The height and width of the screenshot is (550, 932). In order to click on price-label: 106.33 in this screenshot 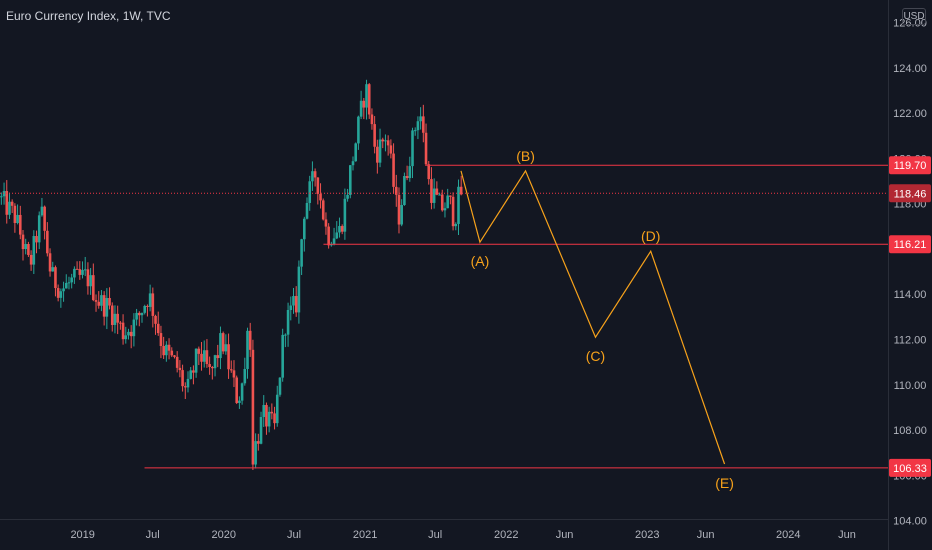, I will do `click(910, 469)`.